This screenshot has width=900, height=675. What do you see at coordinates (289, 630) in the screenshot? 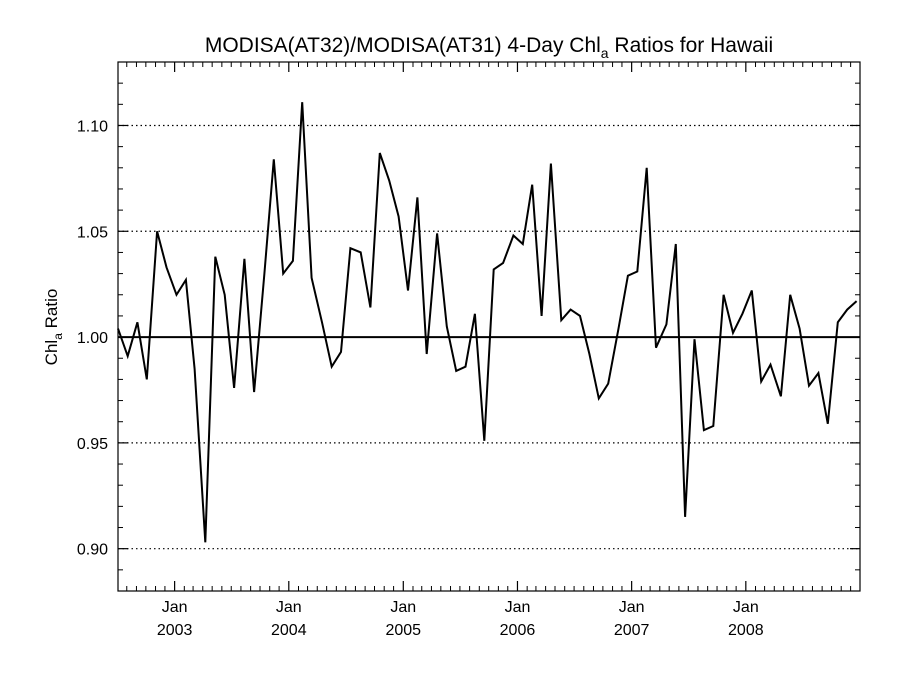
I see `x-tick-label-year: 2004` at bounding box center [289, 630].